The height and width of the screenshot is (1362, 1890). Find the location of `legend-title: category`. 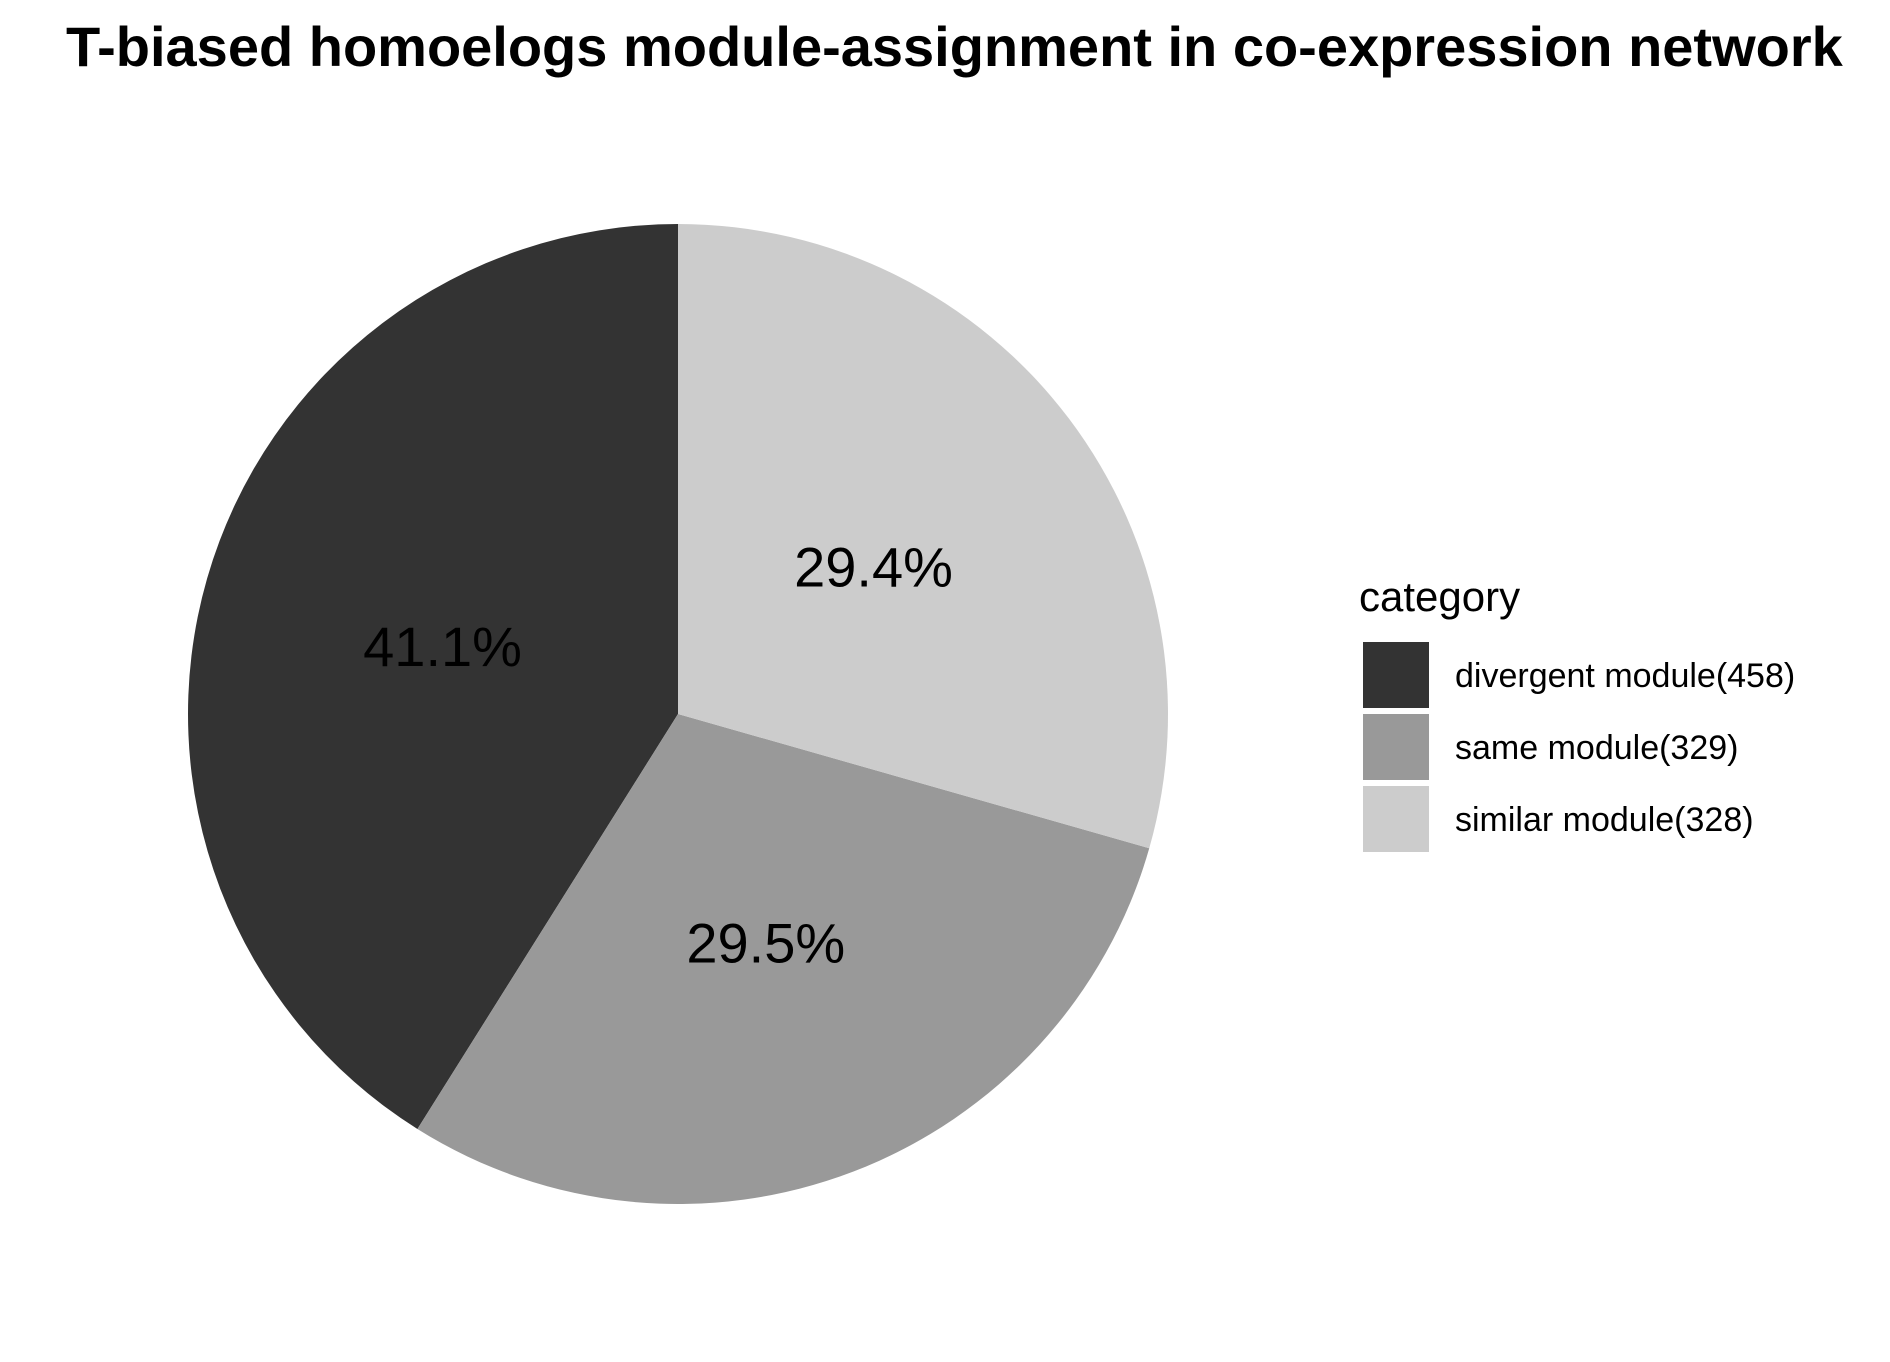

legend-title: category is located at coordinates (1439, 596).